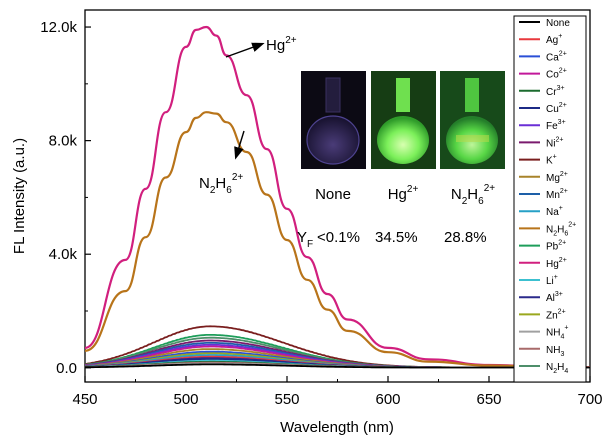 This screenshot has width=608, height=439. What do you see at coordinates (333, 194) in the screenshot?
I see `inset-label-none: None` at bounding box center [333, 194].